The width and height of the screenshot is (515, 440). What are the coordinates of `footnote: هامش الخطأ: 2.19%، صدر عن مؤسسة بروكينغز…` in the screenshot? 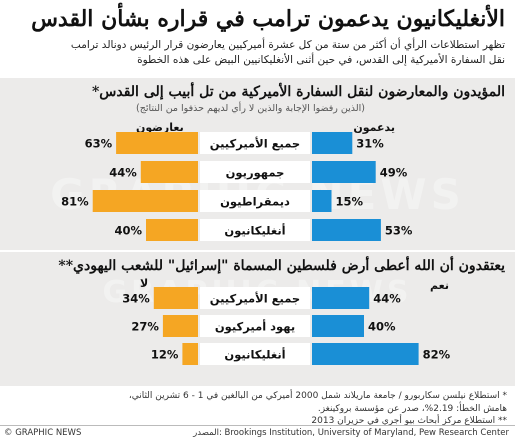 It's located at (412, 408).